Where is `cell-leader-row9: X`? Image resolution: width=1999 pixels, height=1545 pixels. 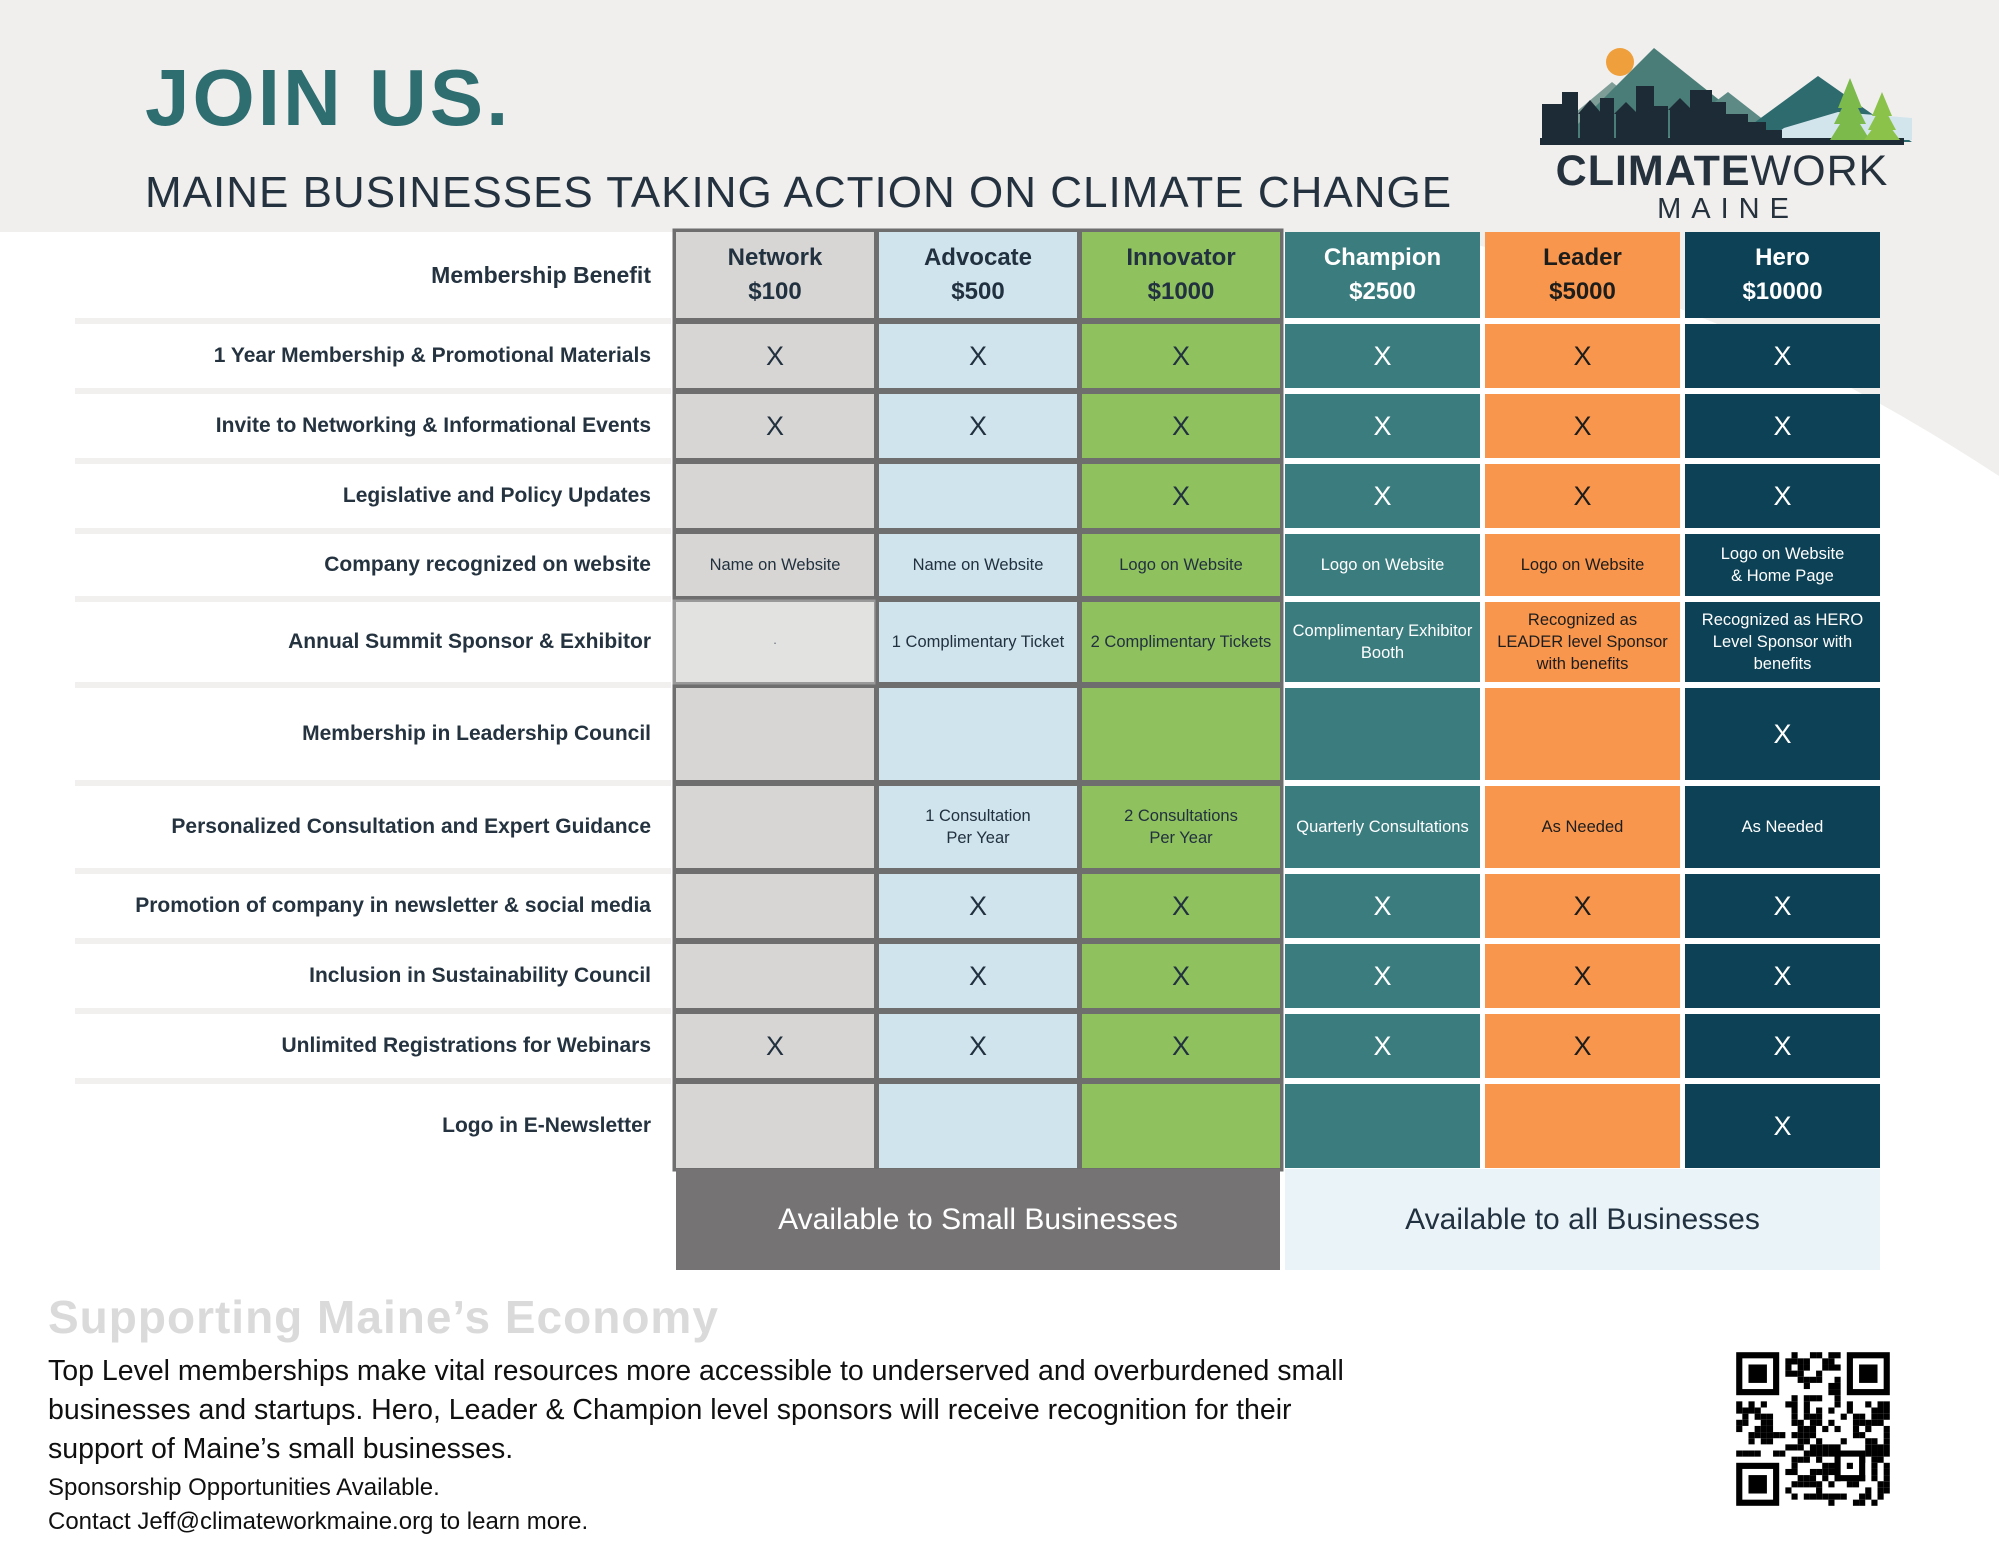 cell-leader-row9: X is located at coordinates (1582, 976).